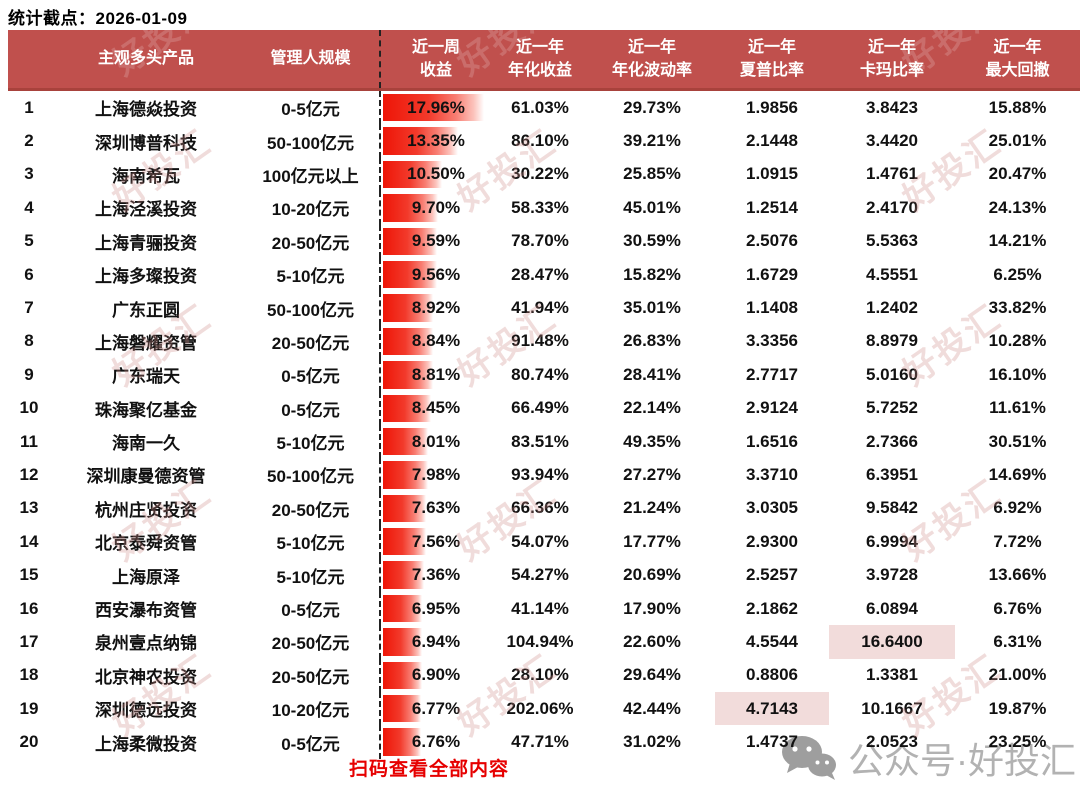  I want to click on drawdown-cell: 15.88%, so click(1017, 107).